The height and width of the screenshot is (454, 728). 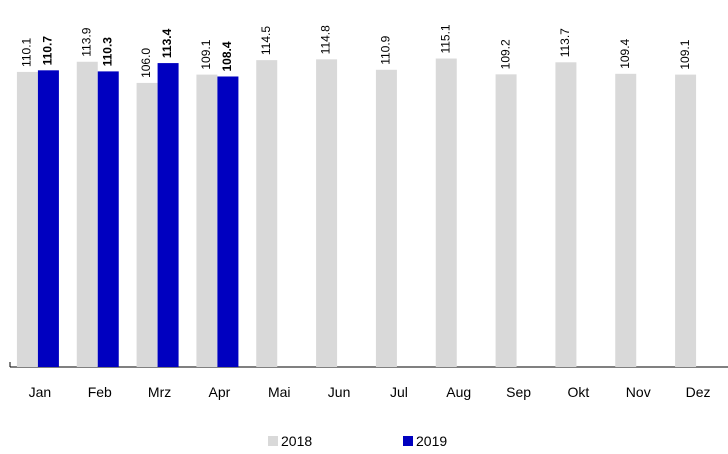 What do you see at coordinates (296, 441) in the screenshot?
I see `legend-label: 2018` at bounding box center [296, 441].